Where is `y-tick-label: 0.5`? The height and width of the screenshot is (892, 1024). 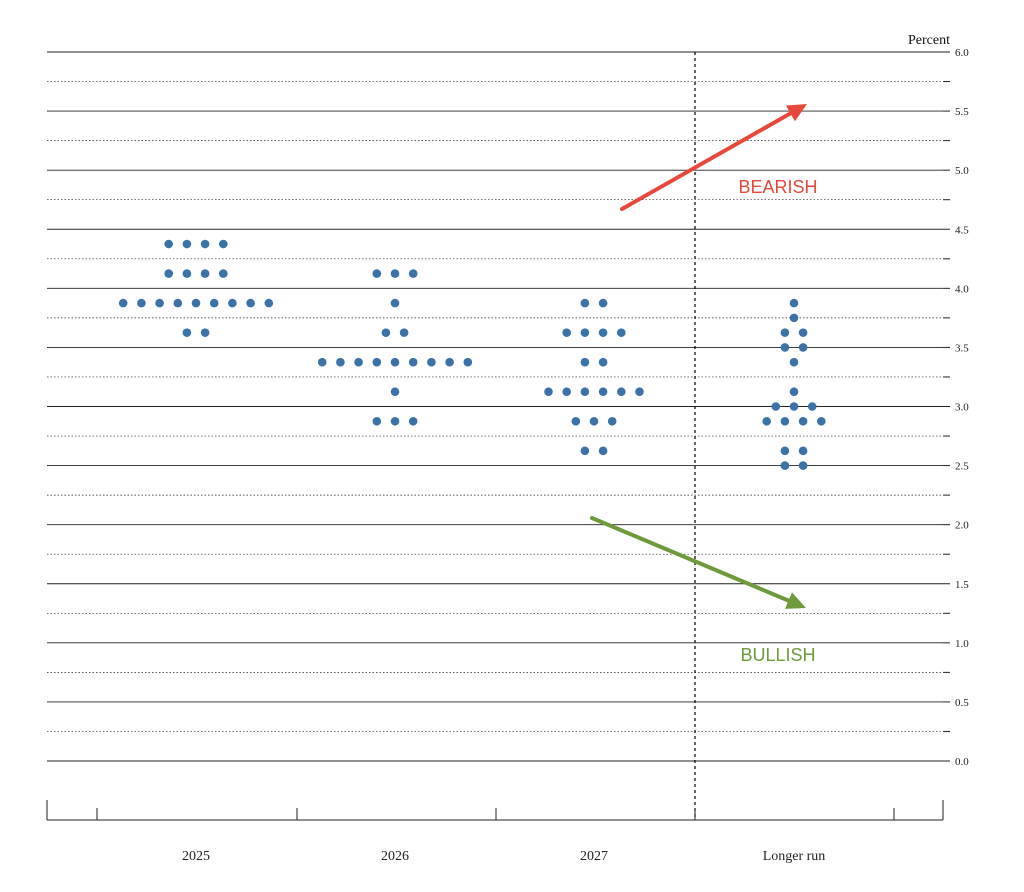
y-tick-label: 0.5 is located at coordinates (962, 703).